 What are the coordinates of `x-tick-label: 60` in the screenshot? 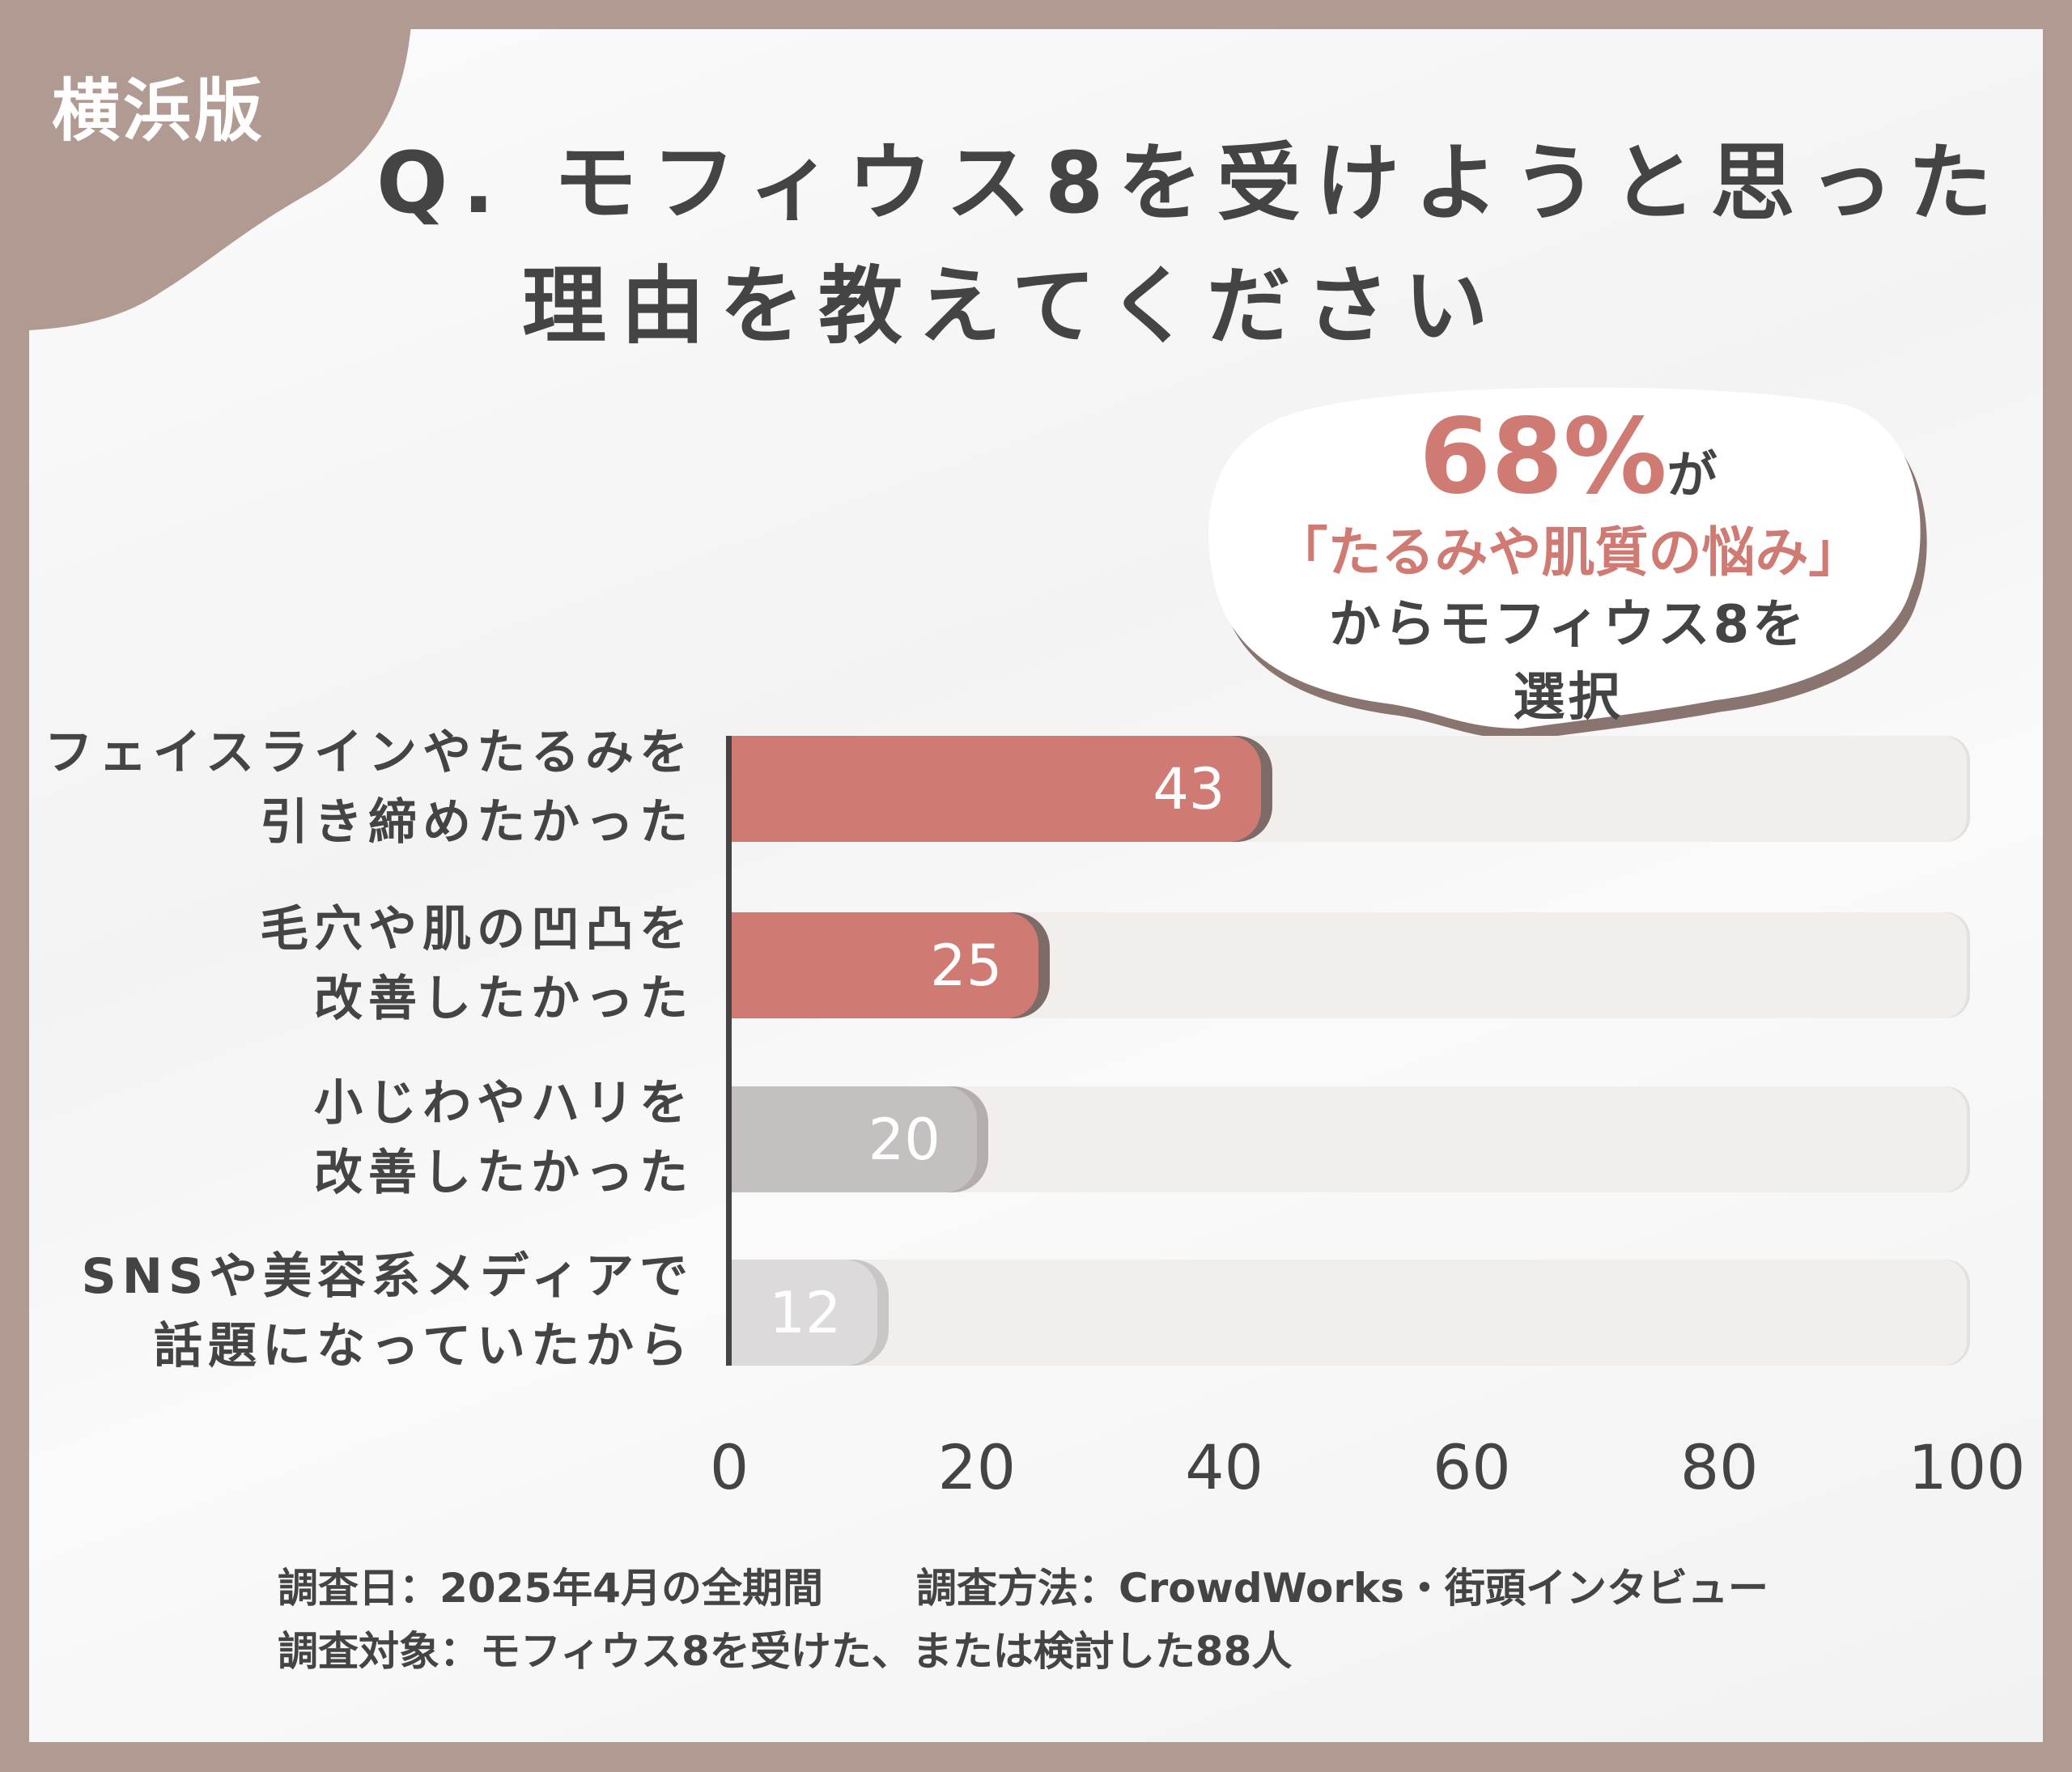 It's located at (1472, 1467).